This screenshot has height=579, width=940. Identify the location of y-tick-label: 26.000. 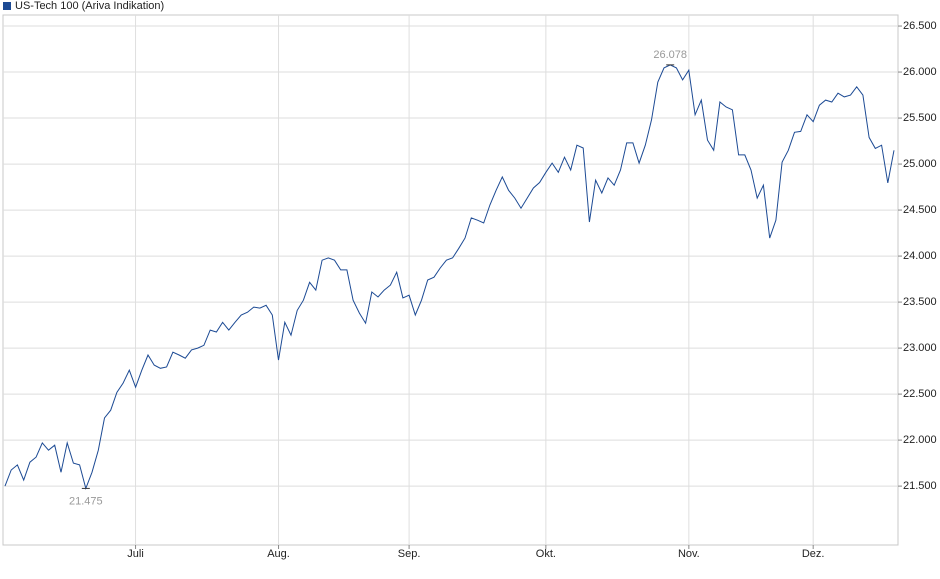
(920, 72).